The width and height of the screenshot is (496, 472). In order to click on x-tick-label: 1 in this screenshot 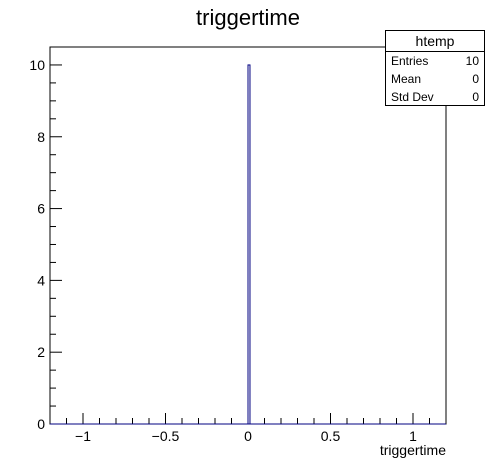, I will do `click(413, 436)`.